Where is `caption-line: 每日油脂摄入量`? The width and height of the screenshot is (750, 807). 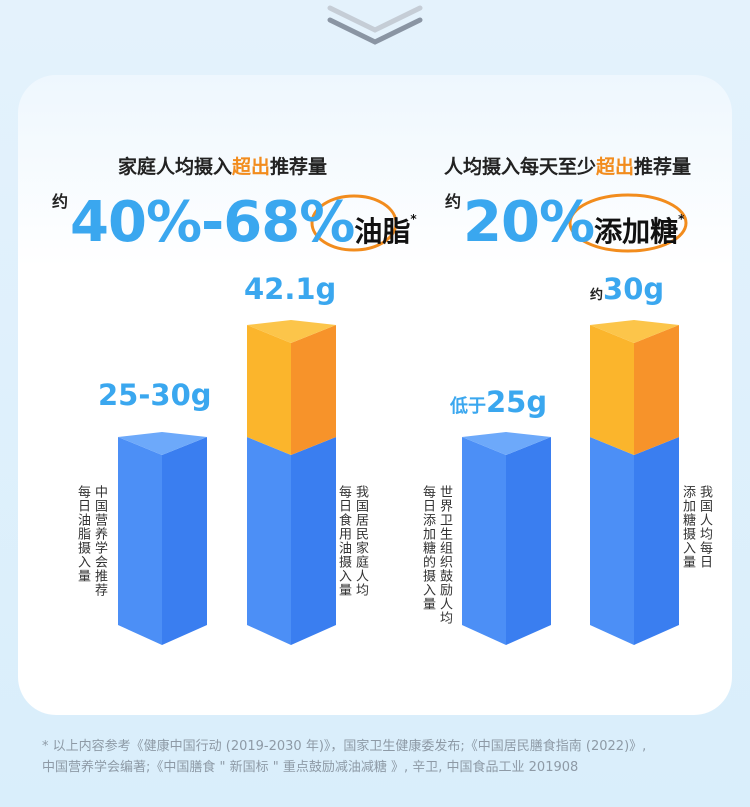
caption-line: 每日油脂摄入量 is located at coordinates (82, 534).